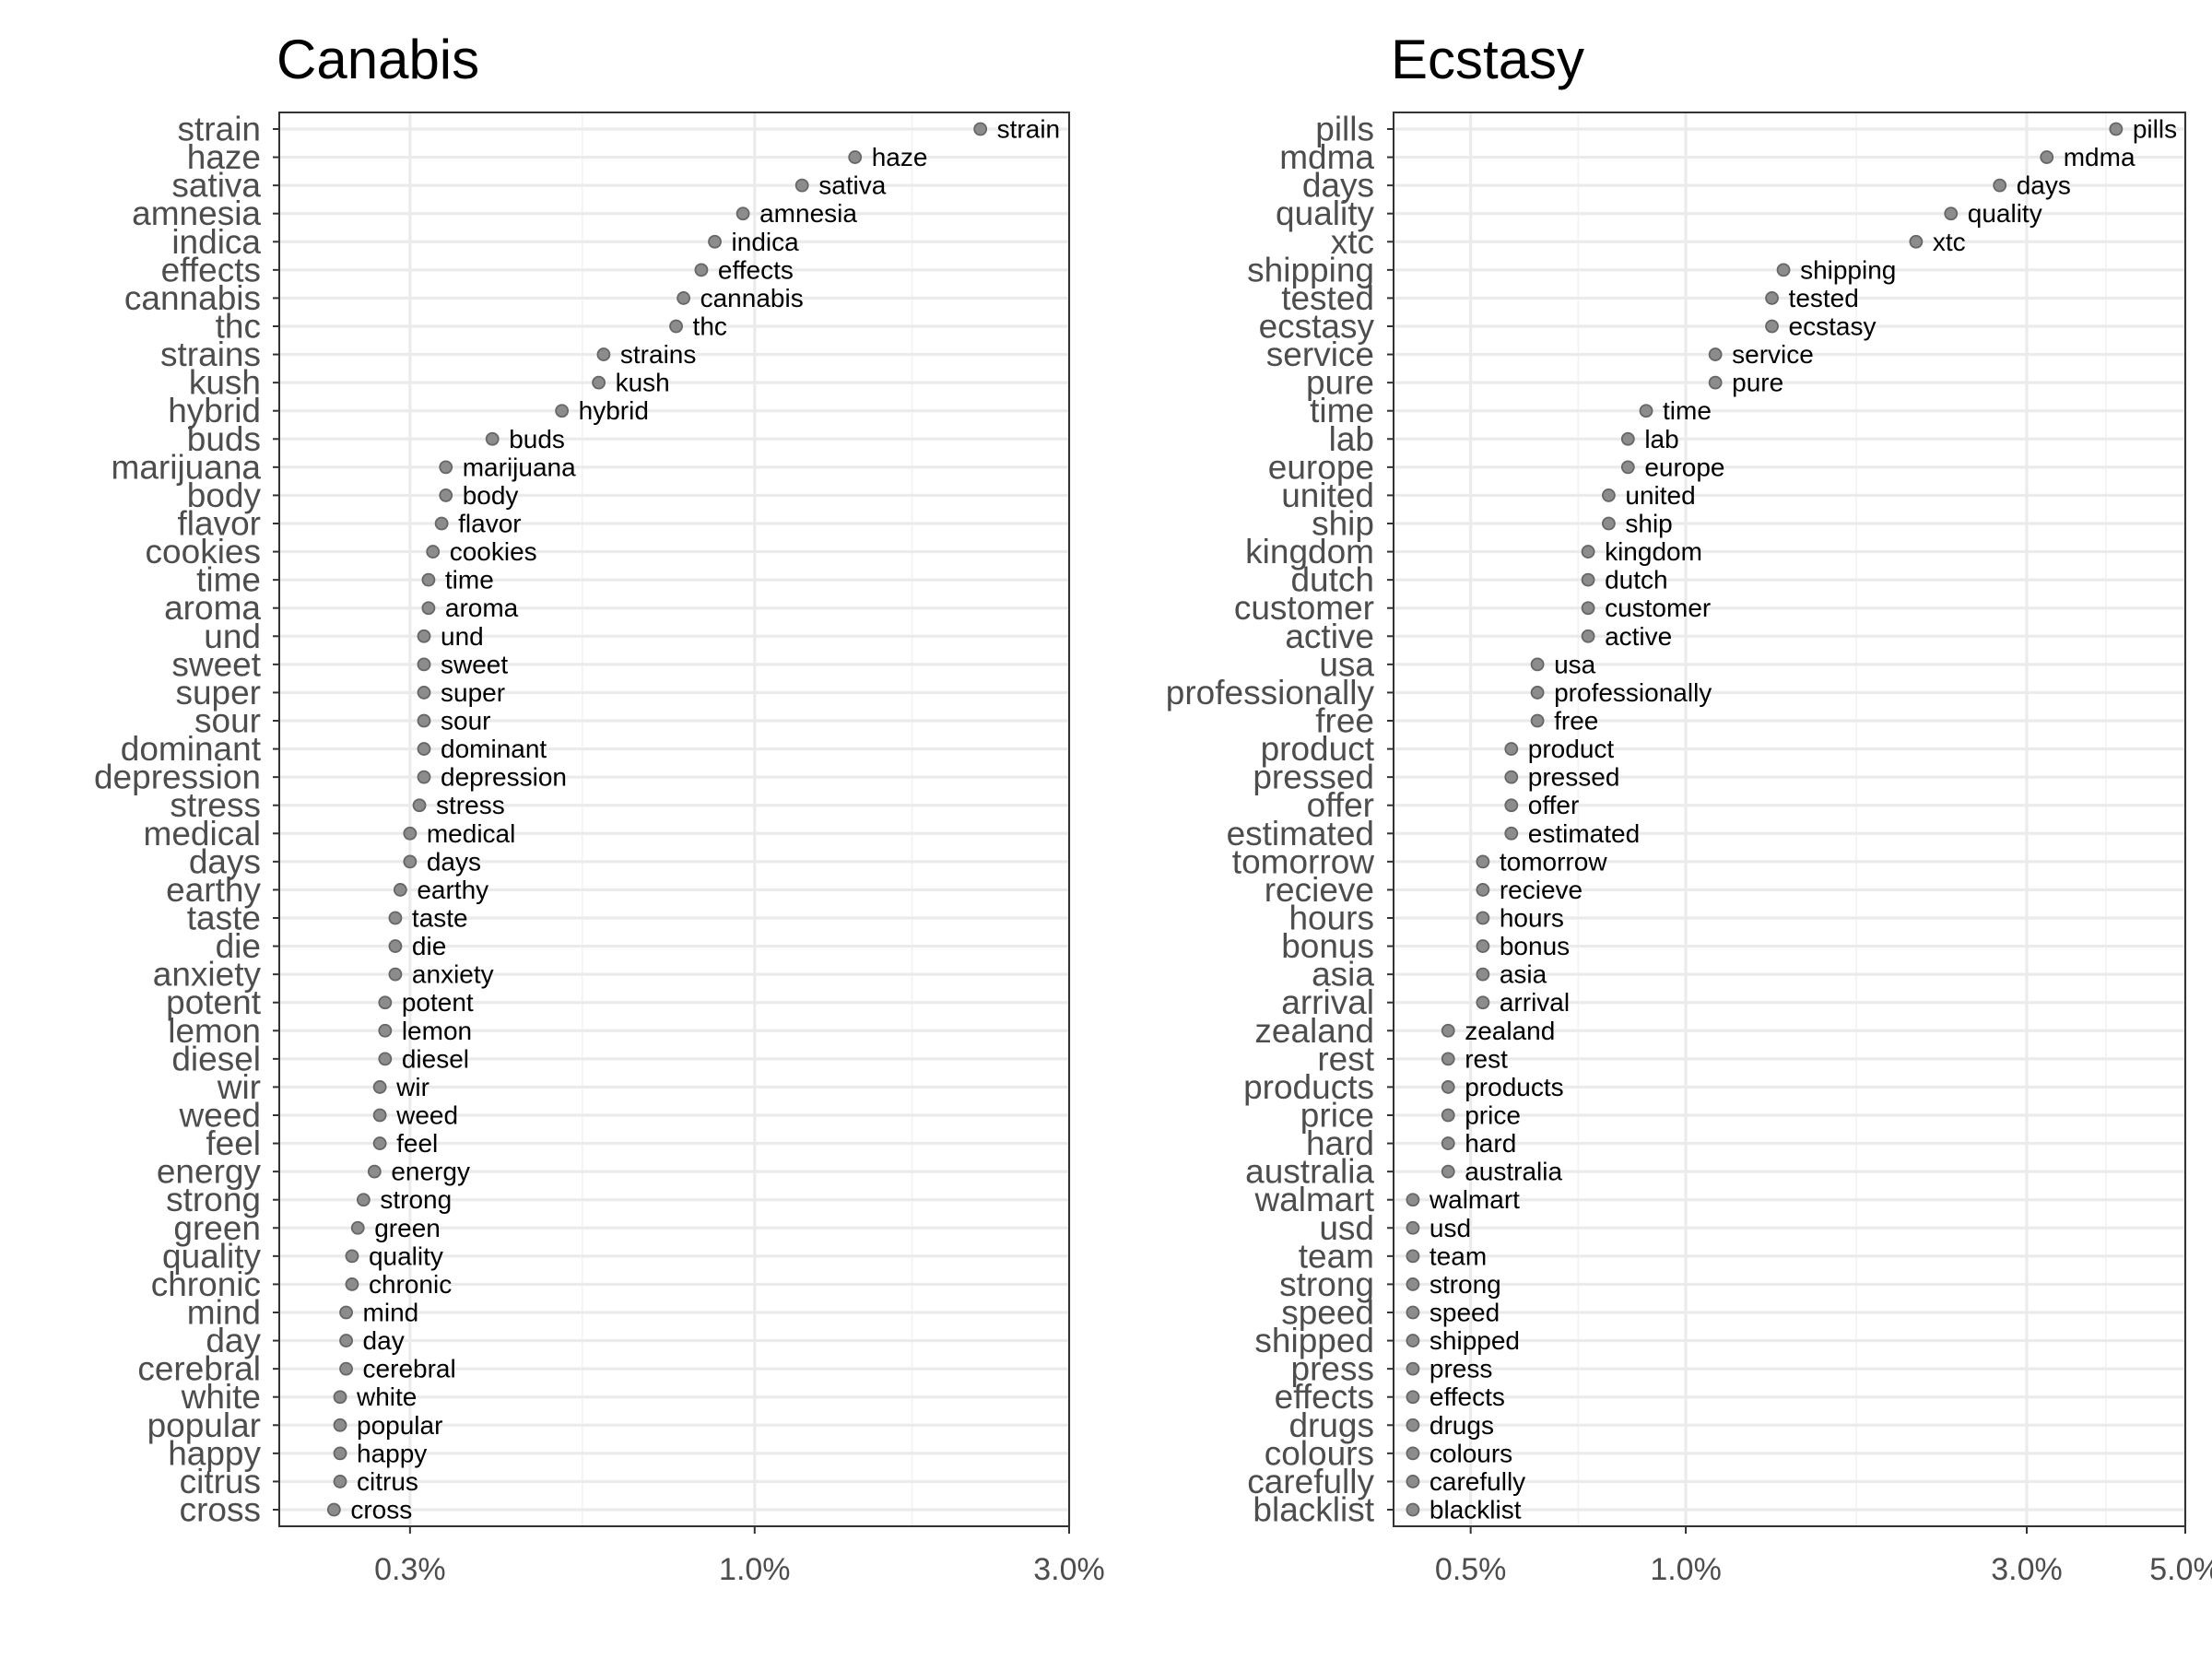 The image size is (2212, 1659). What do you see at coordinates (220, 1116) in the screenshot?
I see `y-tick-label: weed` at bounding box center [220, 1116].